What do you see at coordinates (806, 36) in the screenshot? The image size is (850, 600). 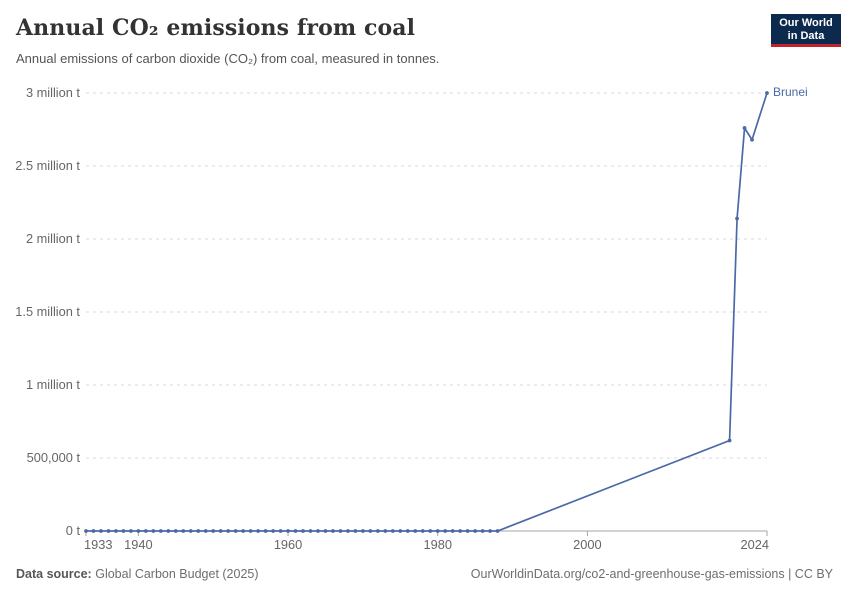 I see `owid-logo-line2: in Data` at bounding box center [806, 36].